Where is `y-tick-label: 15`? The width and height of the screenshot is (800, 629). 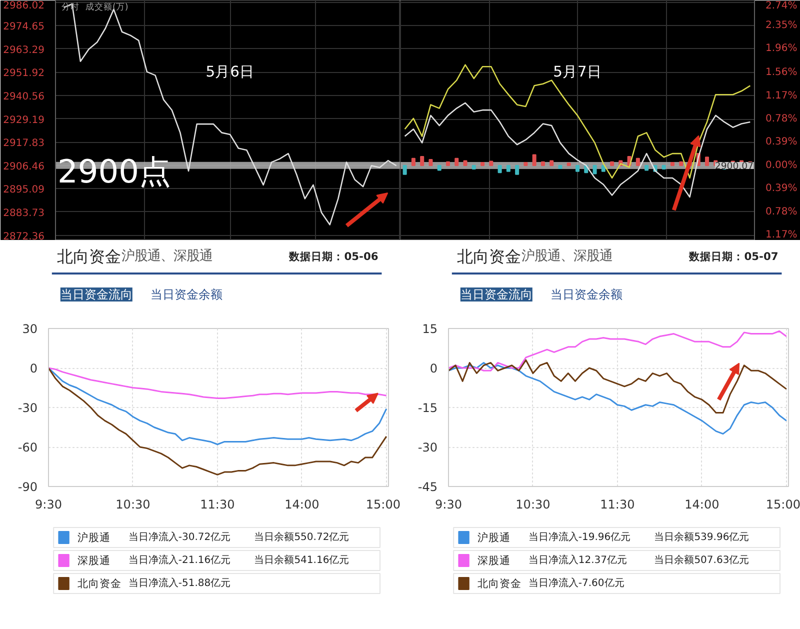 y-tick-label: 15 is located at coordinates (430, 329).